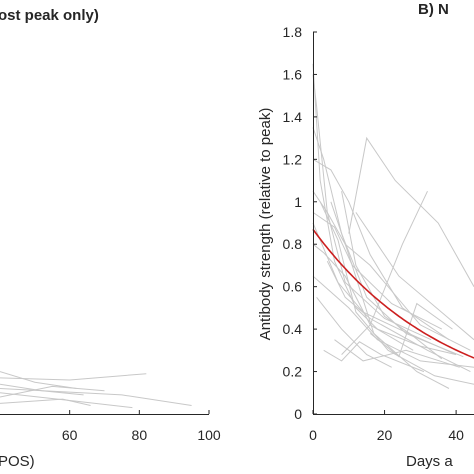 This screenshot has width=474, height=474. Describe the element at coordinates (140, 435) in the screenshot. I see `panel-a-x-tick-label: 80` at that location.